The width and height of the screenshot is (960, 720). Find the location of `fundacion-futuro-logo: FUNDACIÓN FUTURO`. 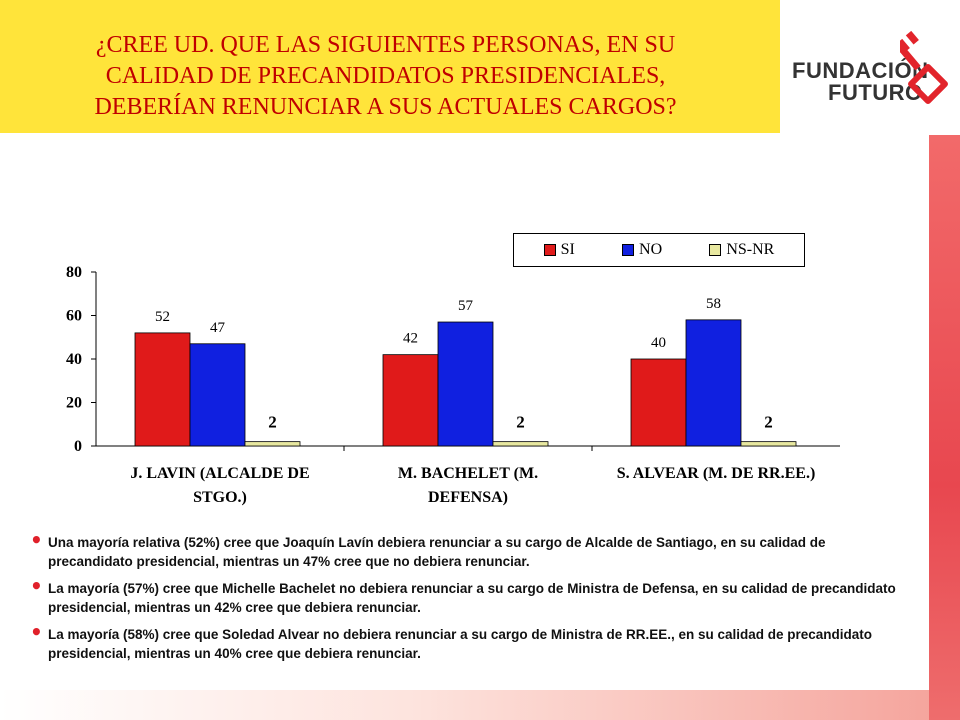

fundacion-futuro-logo: FUNDACIÓN FUTURO is located at coordinates (872, 73).